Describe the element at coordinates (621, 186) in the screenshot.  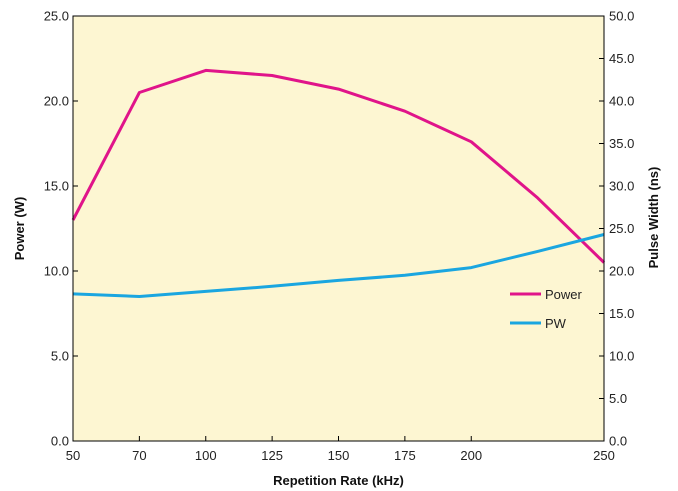
I see `y2-tick-label: 30.0` at that location.